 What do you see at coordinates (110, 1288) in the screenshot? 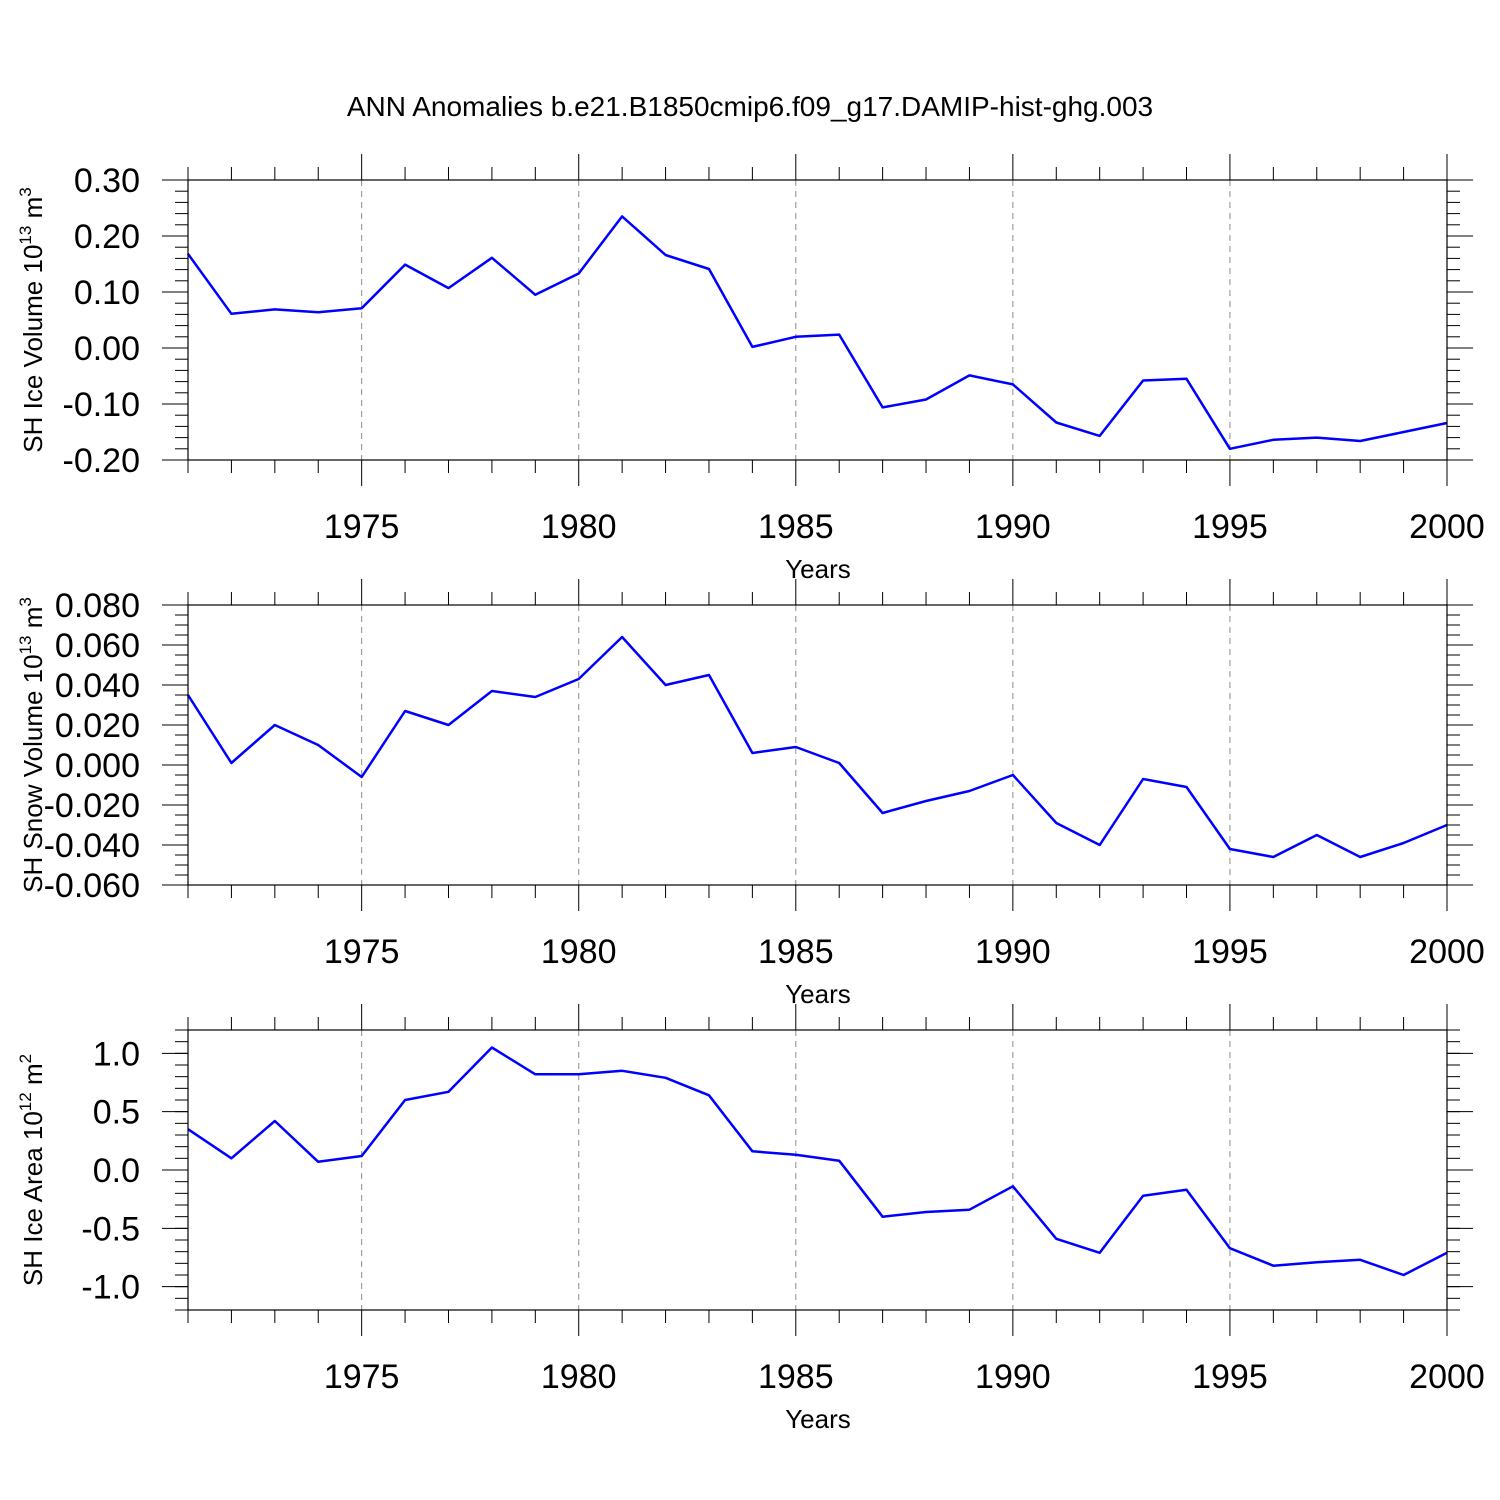
I see `y-tick-label: -1.0` at bounding box center [110, 1288].